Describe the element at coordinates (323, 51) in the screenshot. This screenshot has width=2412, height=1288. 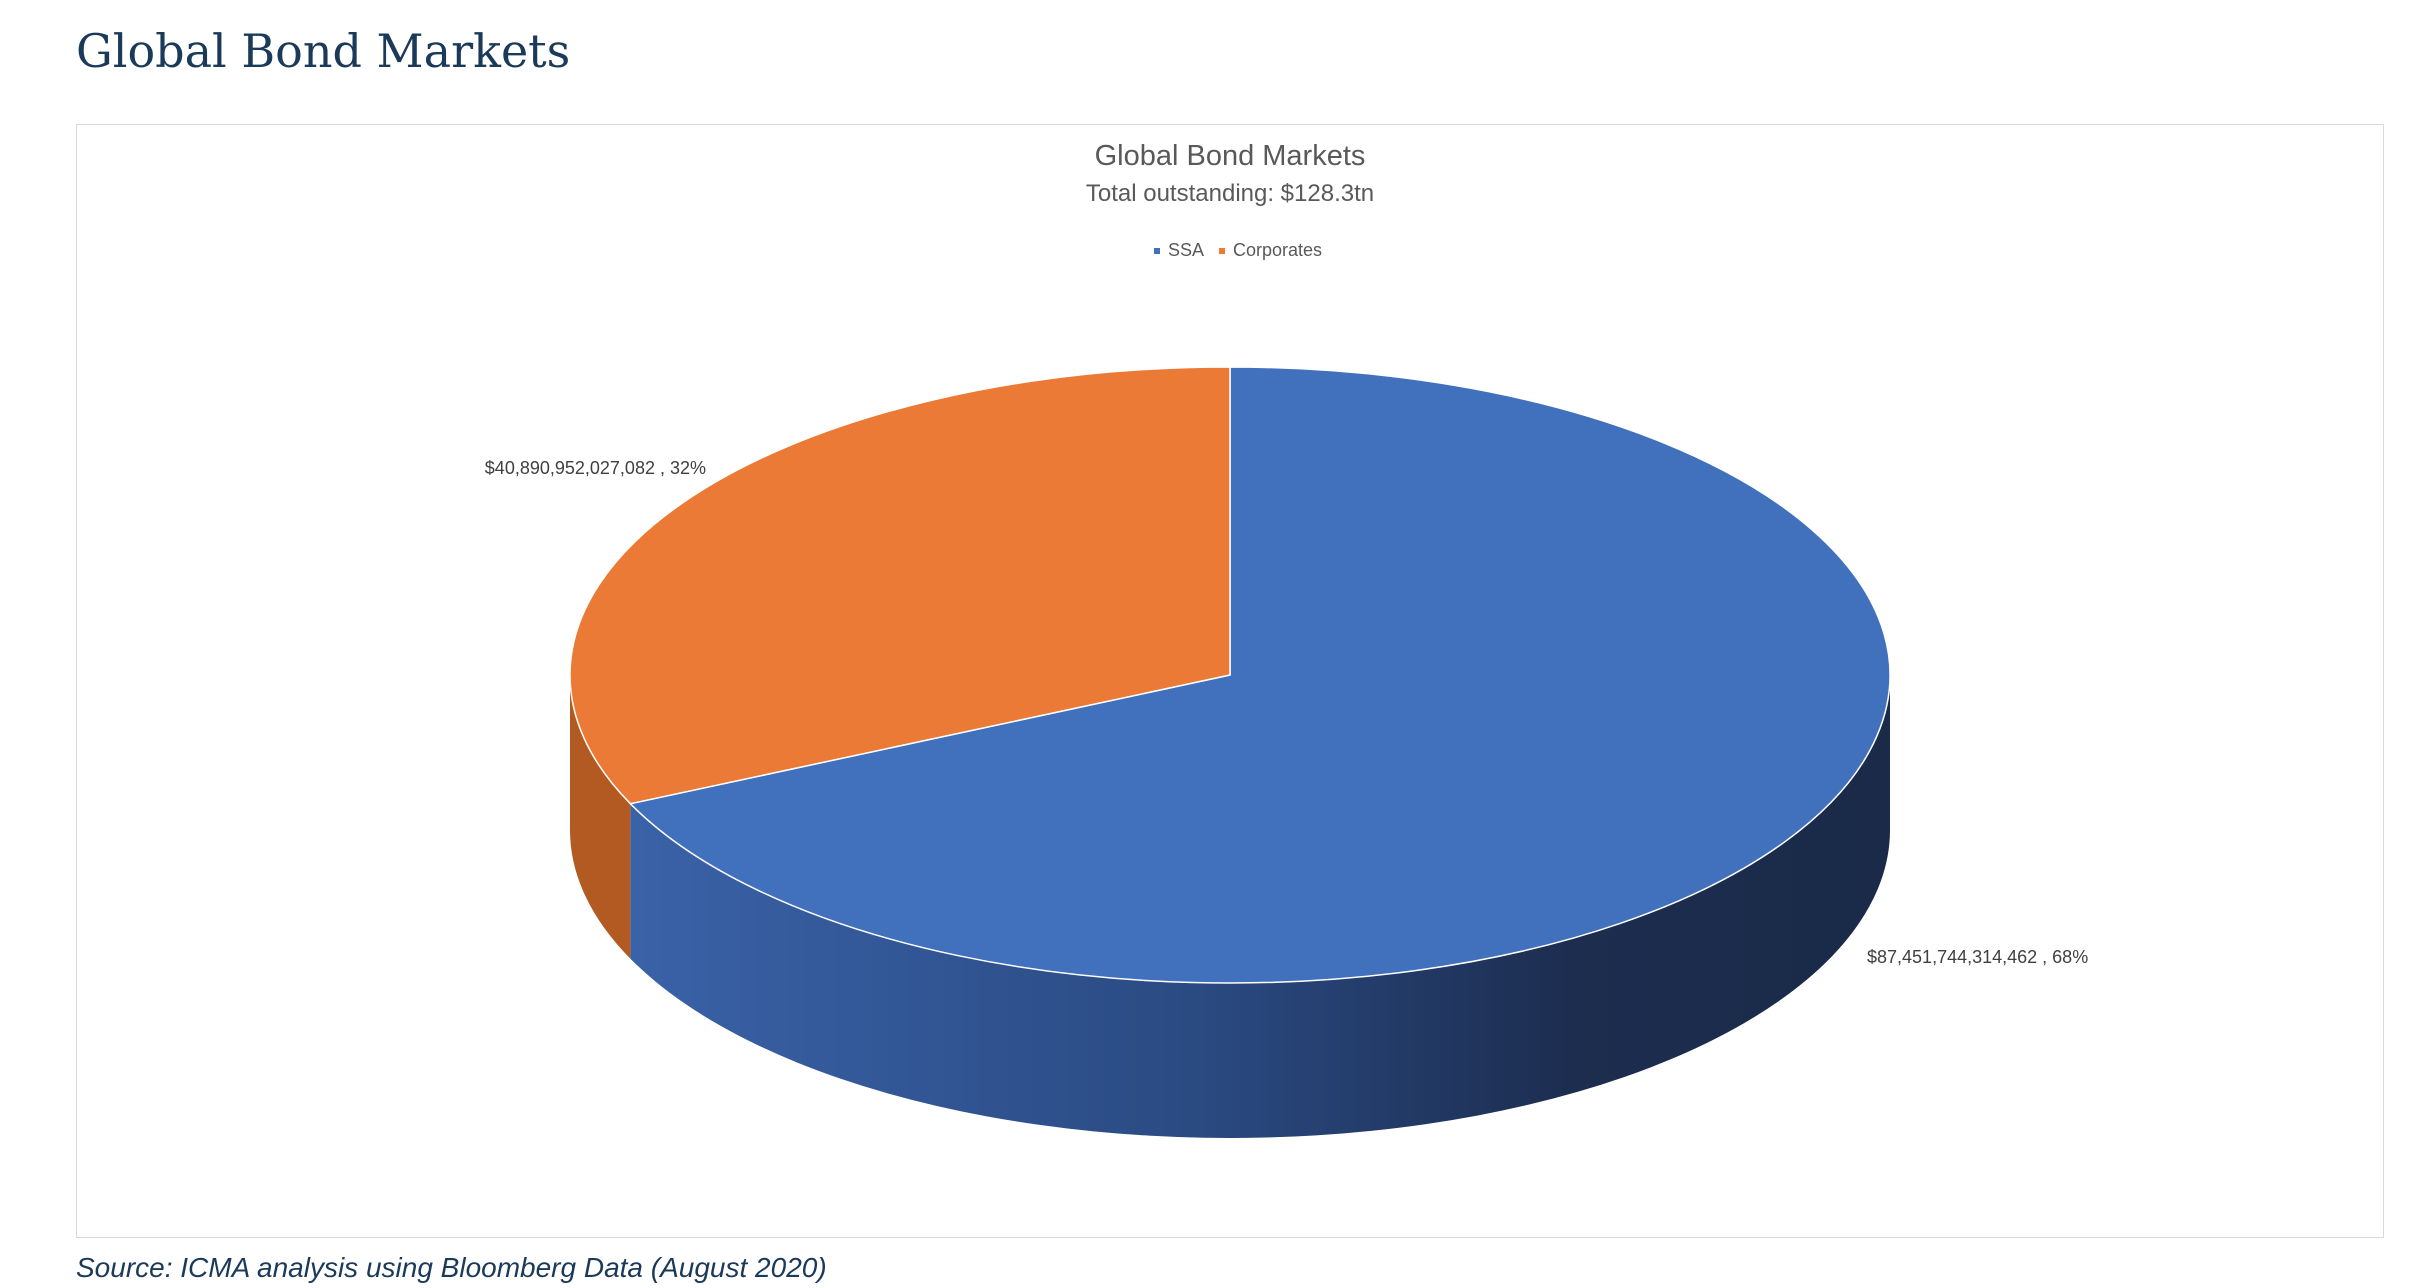
I see `page-title: Global Bond Markets` at that location.